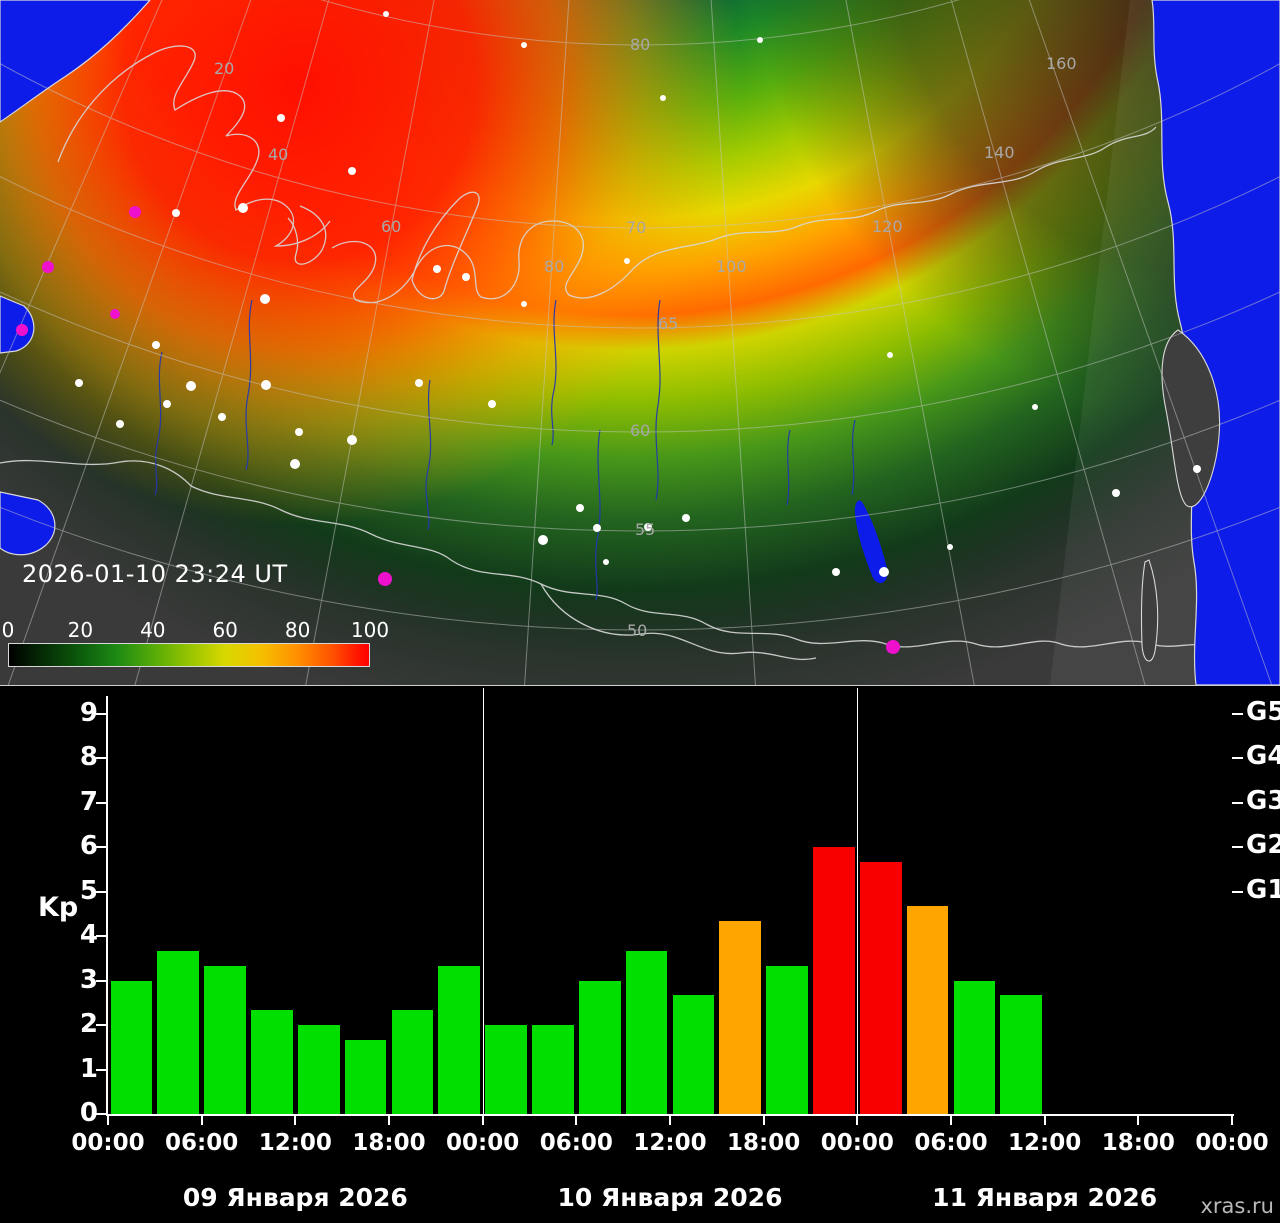 The height and width of the screenshot is (1223, 1280). I want to click on y-tick-label: 9, so click(88, 712).